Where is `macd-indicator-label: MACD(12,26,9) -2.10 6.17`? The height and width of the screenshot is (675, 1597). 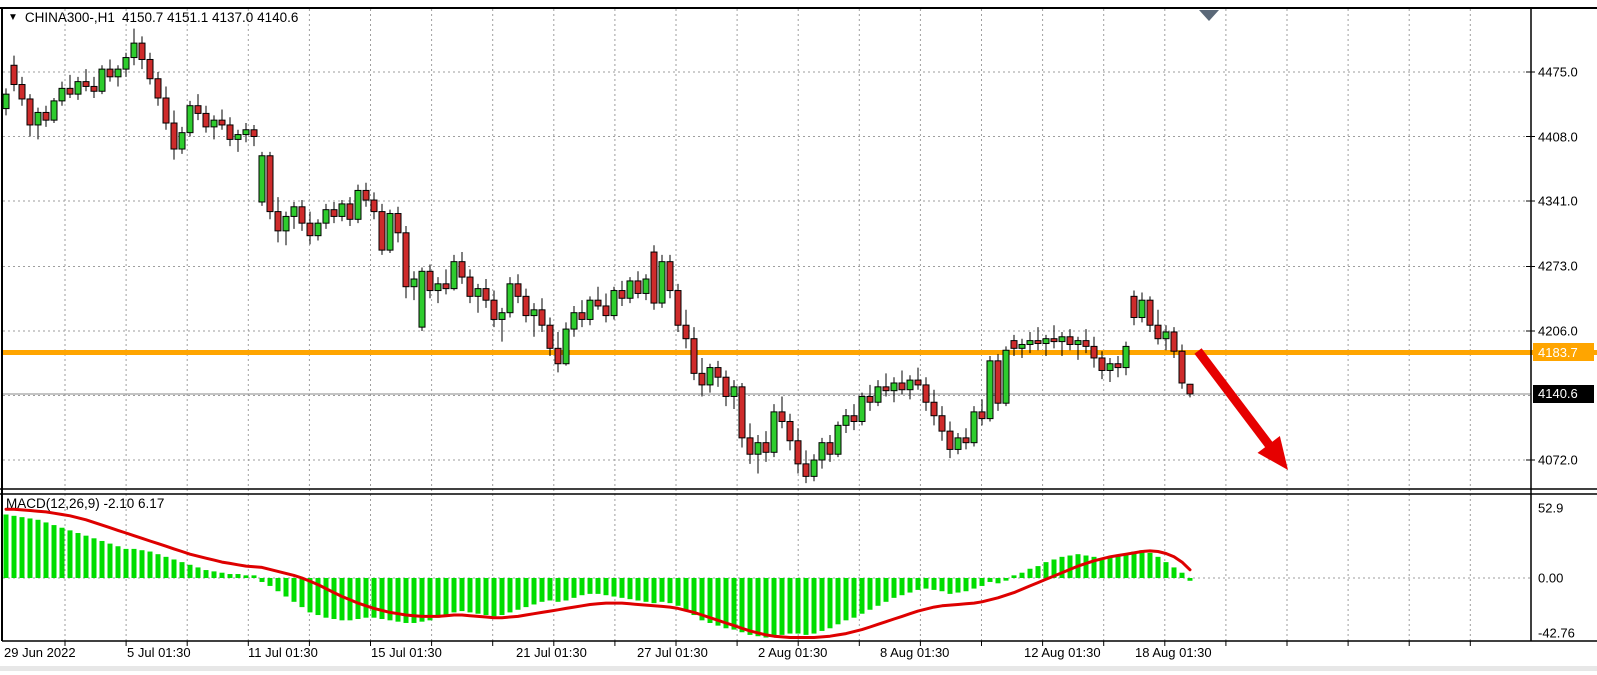 macd-indicator-label: MACD(12,26,9) -2.10 6.17 is located at coordinates (85, 503).